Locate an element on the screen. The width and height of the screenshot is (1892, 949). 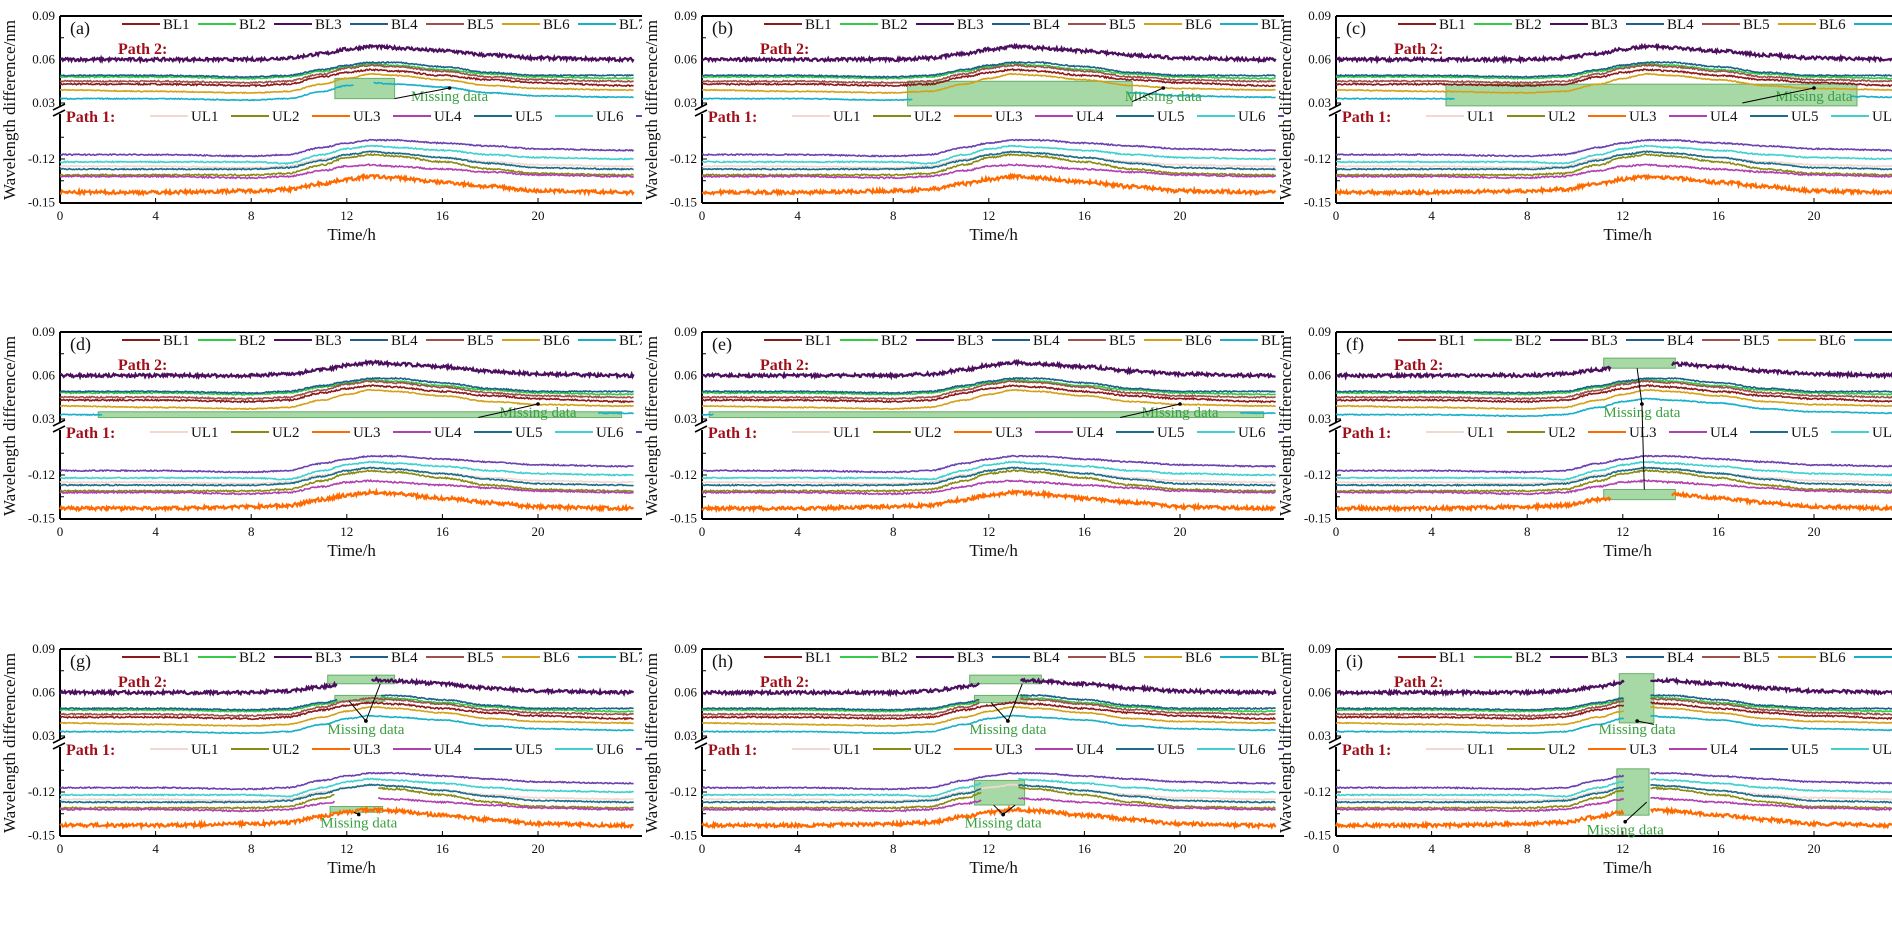
series-line-ul7 is located at coordinates (1614, 464).